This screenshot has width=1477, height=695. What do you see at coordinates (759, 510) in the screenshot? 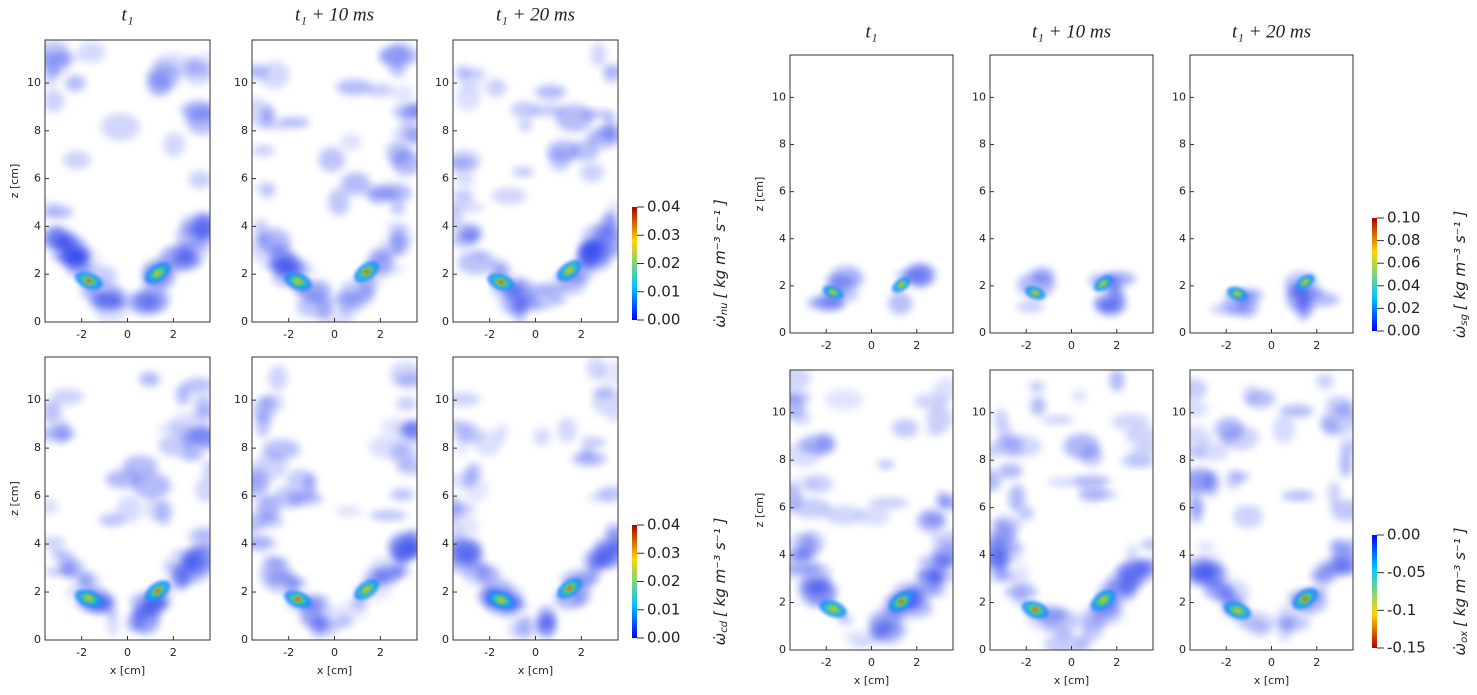
I see `y-axis-label: z [cm]` at bounding box center [759, 510].